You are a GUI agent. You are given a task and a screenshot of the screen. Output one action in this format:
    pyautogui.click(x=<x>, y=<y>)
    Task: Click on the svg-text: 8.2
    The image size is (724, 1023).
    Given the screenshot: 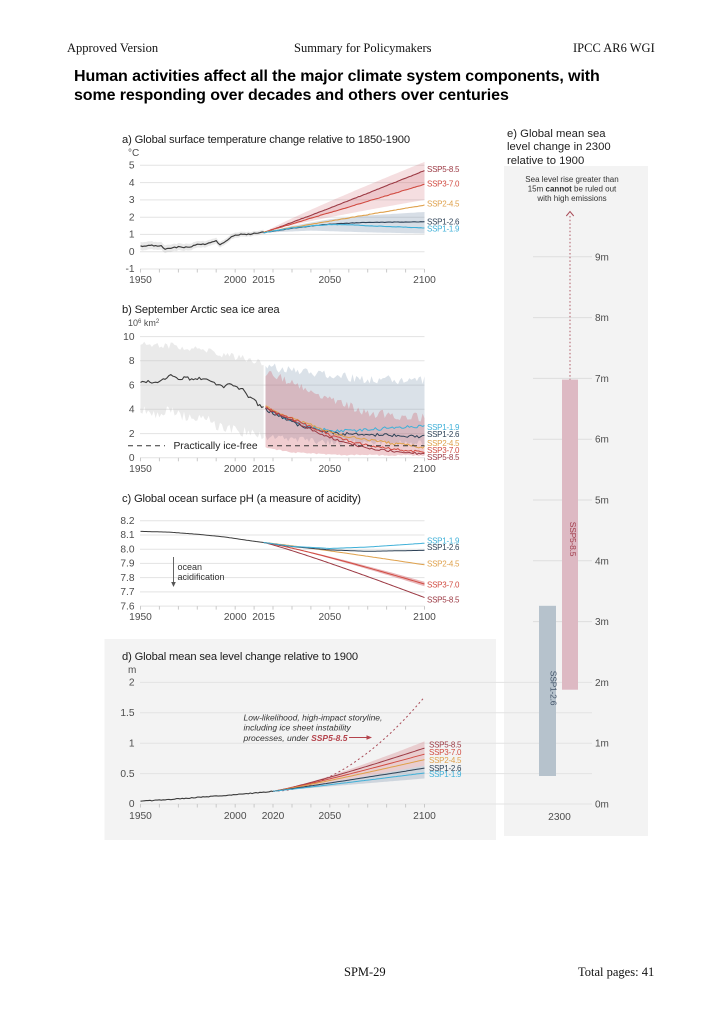 What is the action you would take?
    pyautogui.click(x=127, y=521)
    